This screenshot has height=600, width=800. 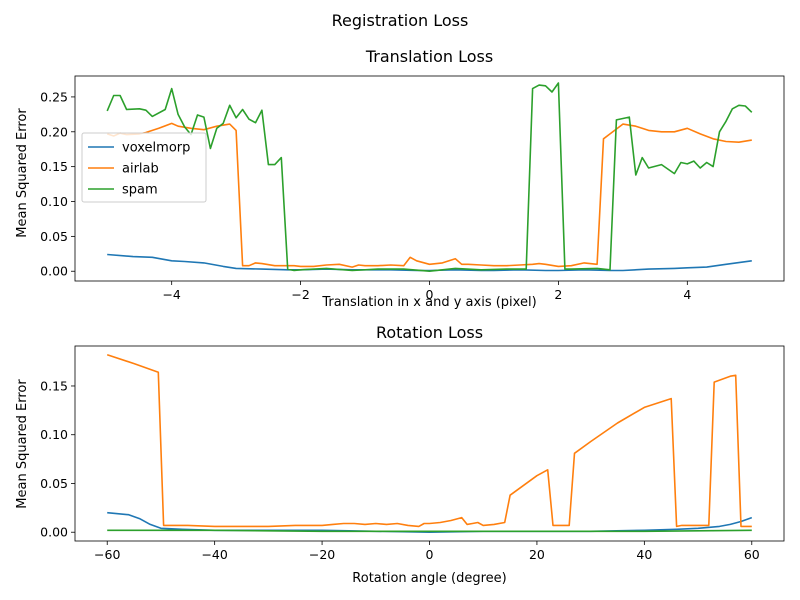 What do you see at coordinates (322, 554) in the screenshot?
I see `rotation-x-tick-label: −20` at bounding box center [322, 554].